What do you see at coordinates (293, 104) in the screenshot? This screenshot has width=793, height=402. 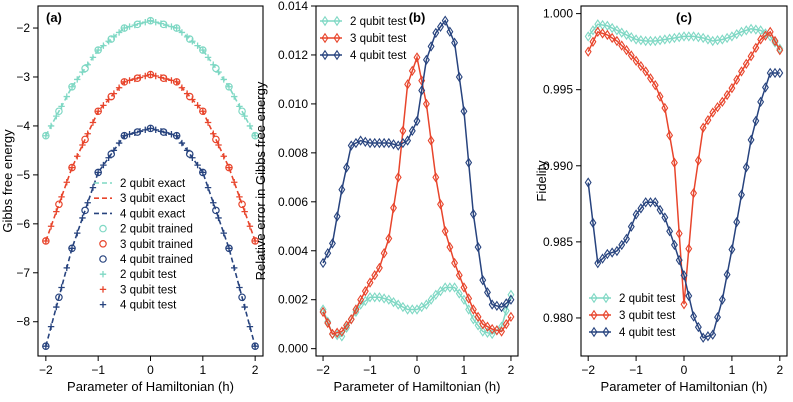 I see `y-tick-label: 0.010` at bounding box center [293, 104].